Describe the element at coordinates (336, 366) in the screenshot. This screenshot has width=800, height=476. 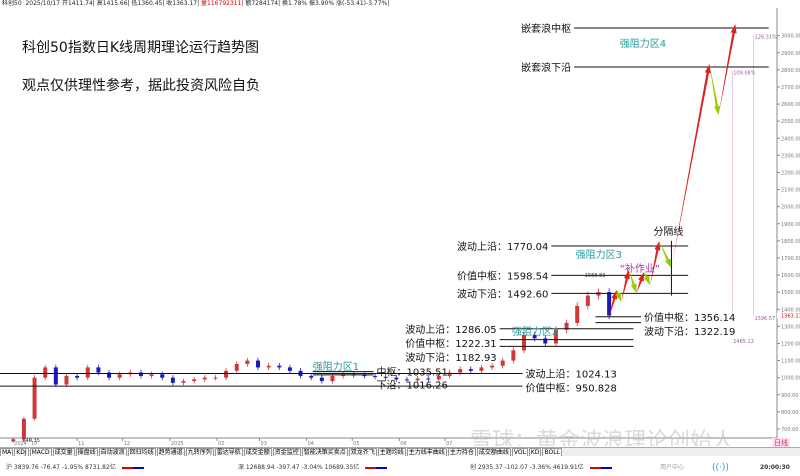
I see `zone-label: 强阻力区1` at that location.